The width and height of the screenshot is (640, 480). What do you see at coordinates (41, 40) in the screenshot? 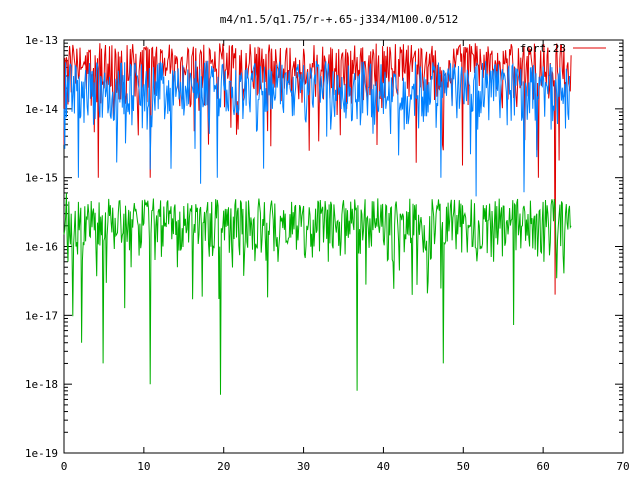
I see `y-tick-label-6: 1e-13` at bounding box center [41, 40].